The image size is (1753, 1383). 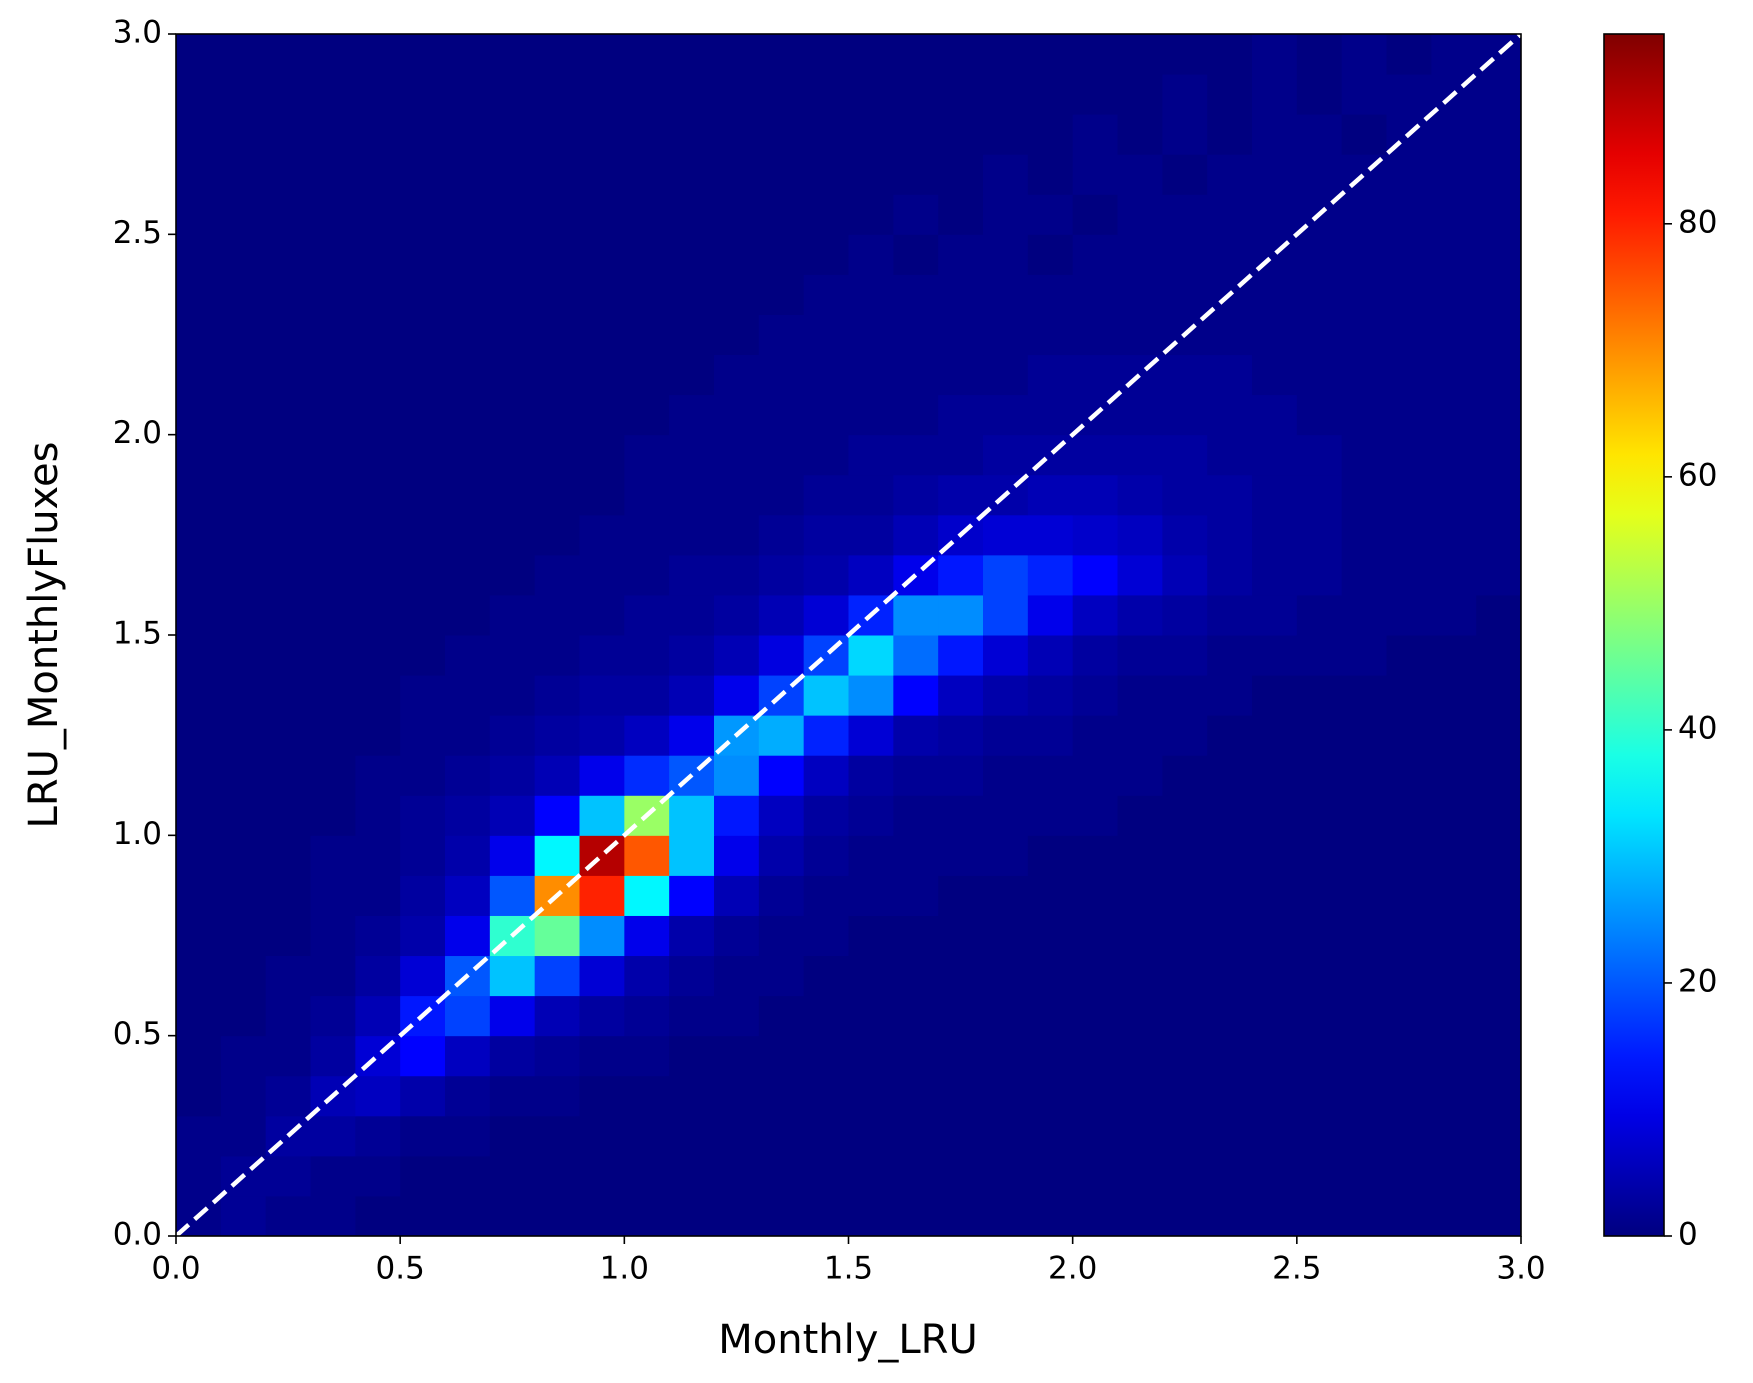 I want to click on y-tick-label: 3.0, so click(x=137, y=33).